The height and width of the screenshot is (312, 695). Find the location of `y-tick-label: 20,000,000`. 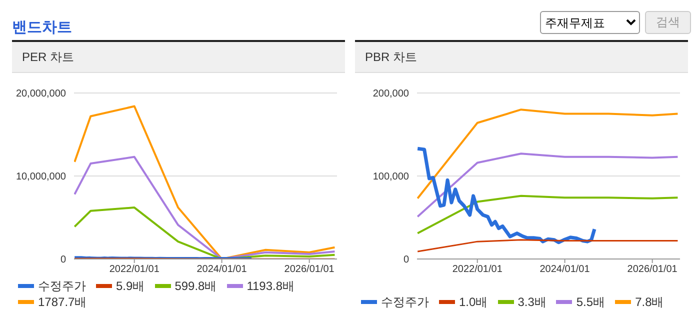

y-tick-label: 20,000,000 is located at coordinates (41, 94).